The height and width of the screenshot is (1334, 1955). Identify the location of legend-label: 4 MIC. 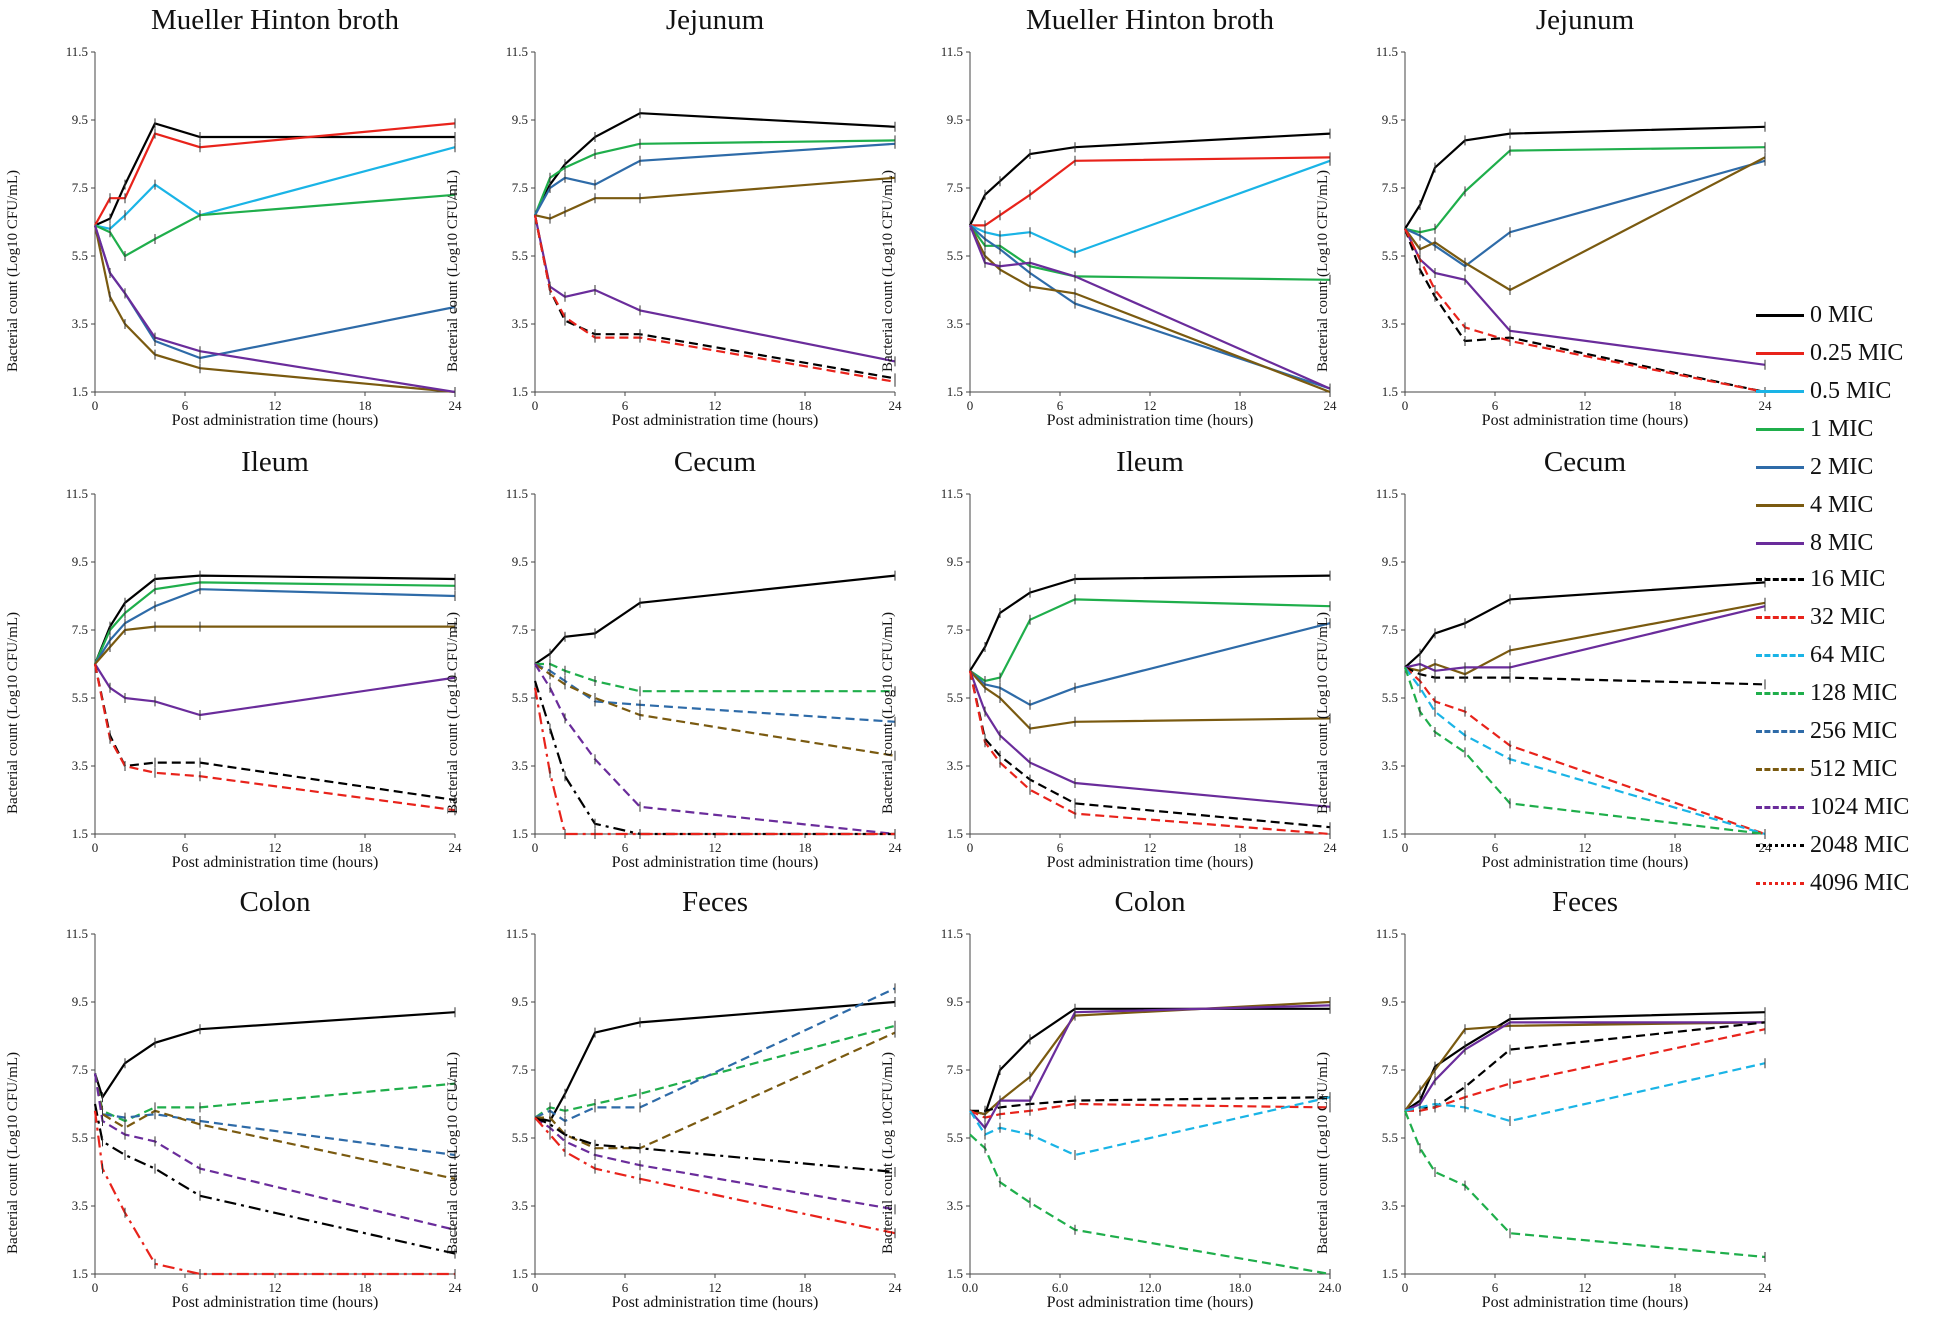
(1842, 505).